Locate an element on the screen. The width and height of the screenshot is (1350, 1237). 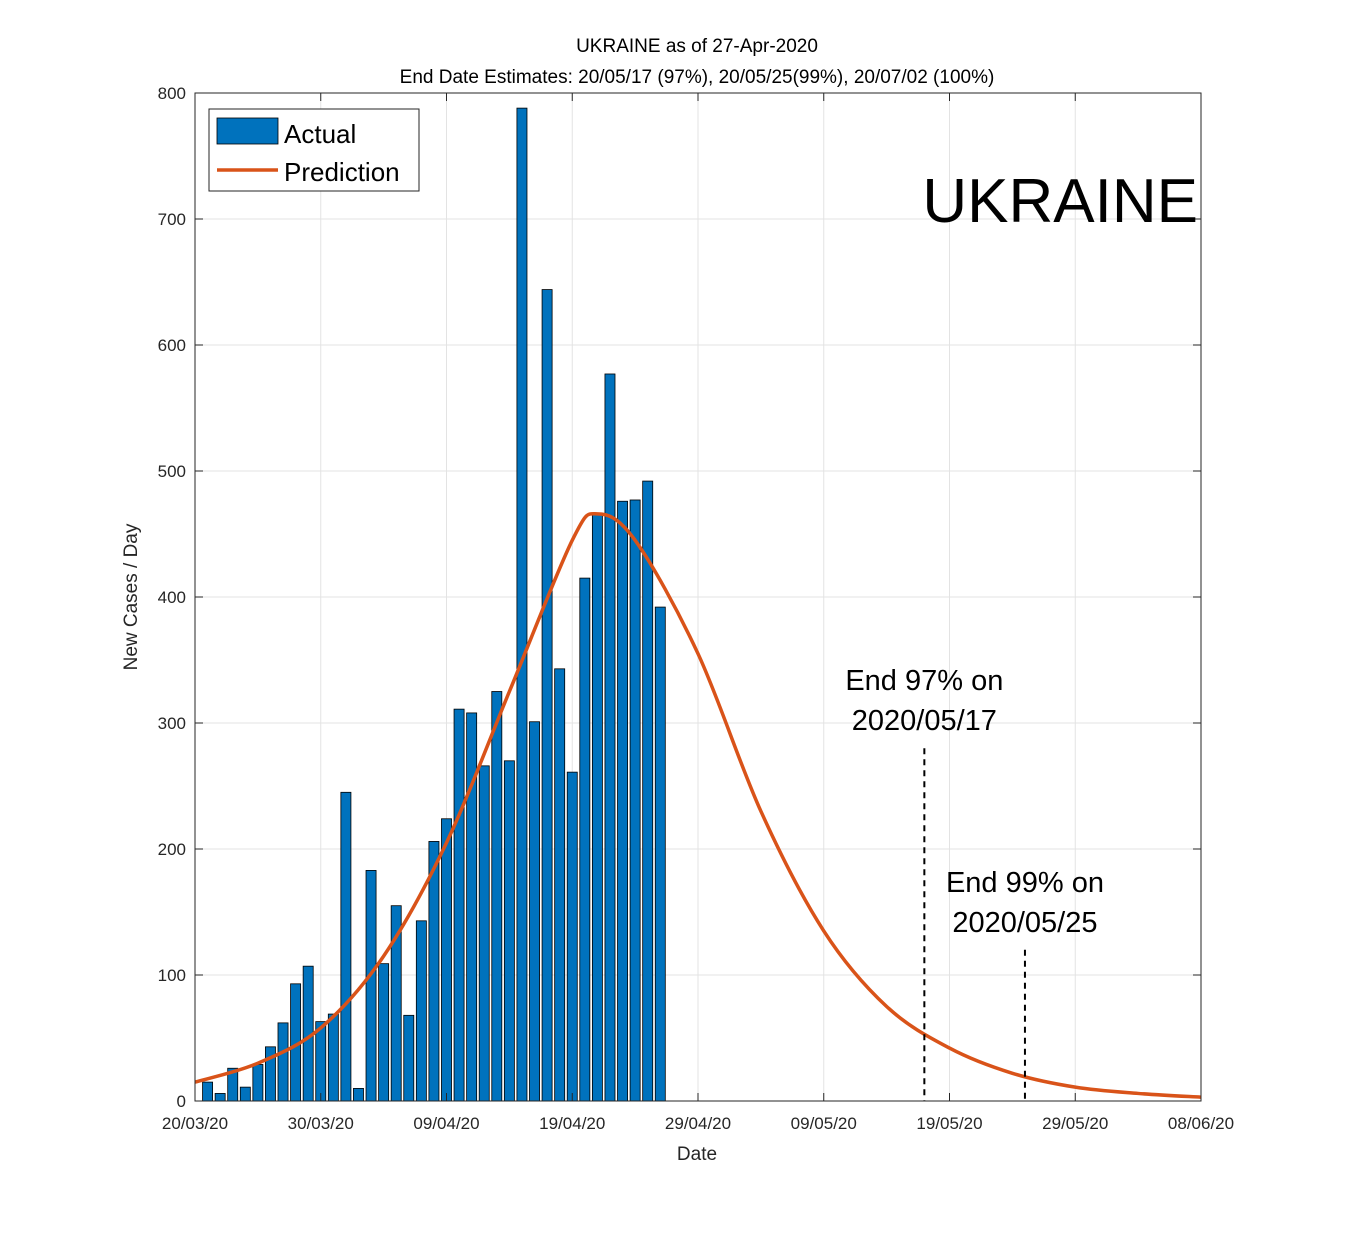
legend-label-prediction: Prediction is located at coordinates (342, 172).